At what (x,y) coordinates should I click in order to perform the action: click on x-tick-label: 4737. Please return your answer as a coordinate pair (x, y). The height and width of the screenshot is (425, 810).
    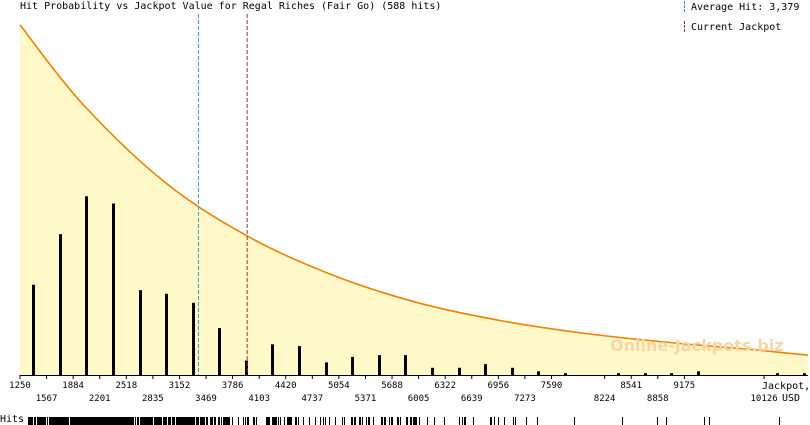
    Looking at the image, I should click on (312, 399).